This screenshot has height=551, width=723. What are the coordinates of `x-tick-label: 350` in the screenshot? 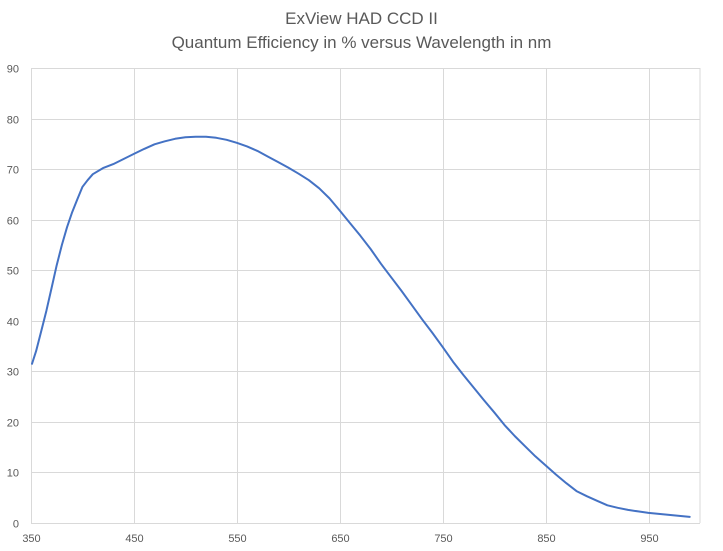 It's located at (31, 539).